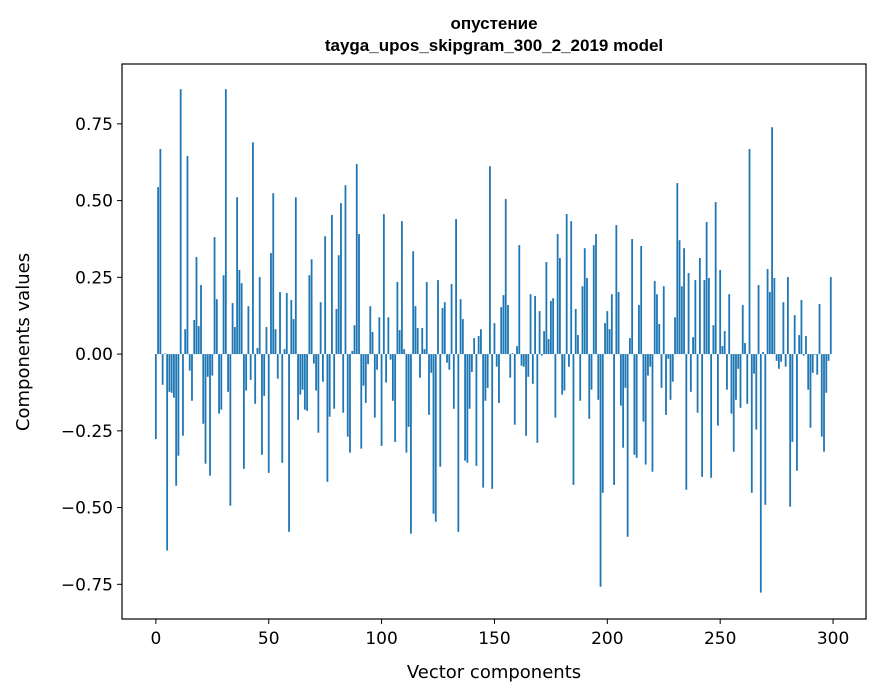  I want to click on y-axis-label: Components values, so click(23, 342).